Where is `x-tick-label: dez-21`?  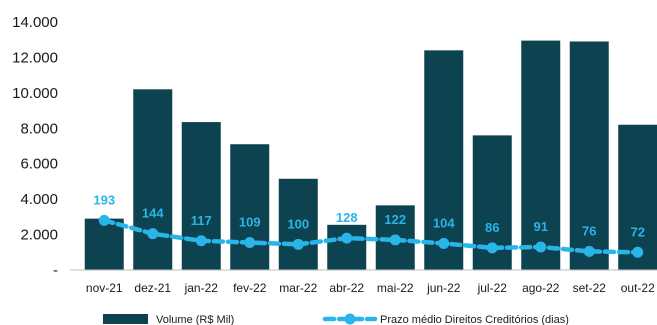
x-tick-label: dez-21 is located at coordinates (152, 288).